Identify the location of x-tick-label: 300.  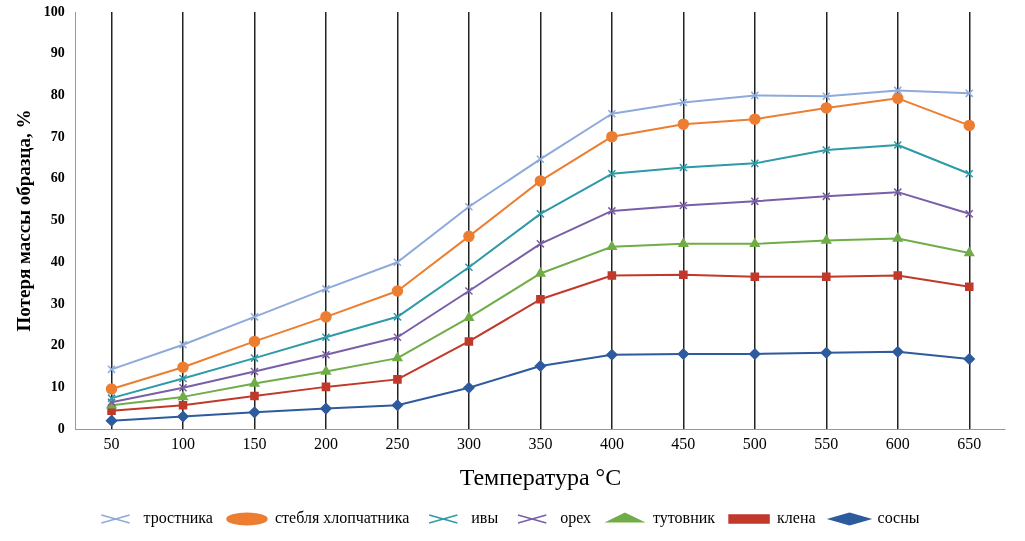
(468, 443).